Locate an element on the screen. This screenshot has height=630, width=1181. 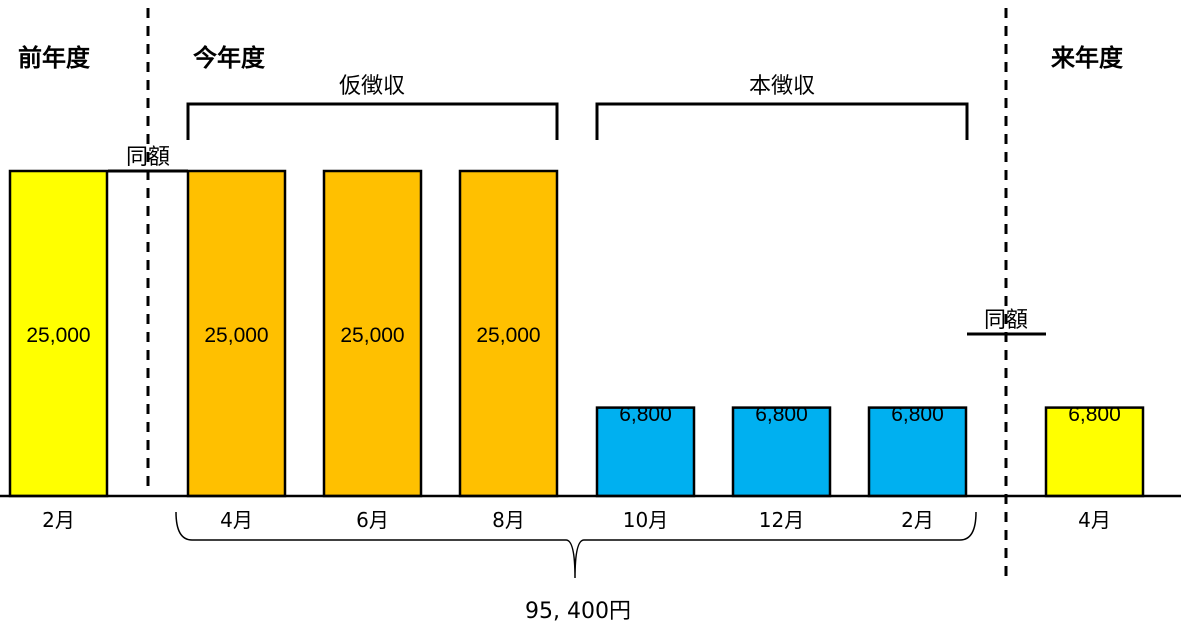
header-previous-year: 前年度 is located at coordinates (54, 58).